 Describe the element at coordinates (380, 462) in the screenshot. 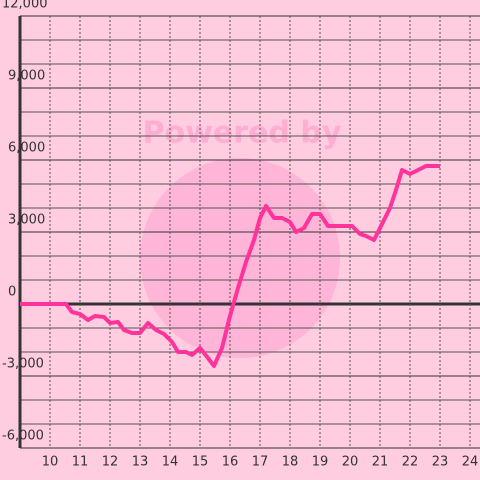

I see `x-tick-label: 21` at that location.